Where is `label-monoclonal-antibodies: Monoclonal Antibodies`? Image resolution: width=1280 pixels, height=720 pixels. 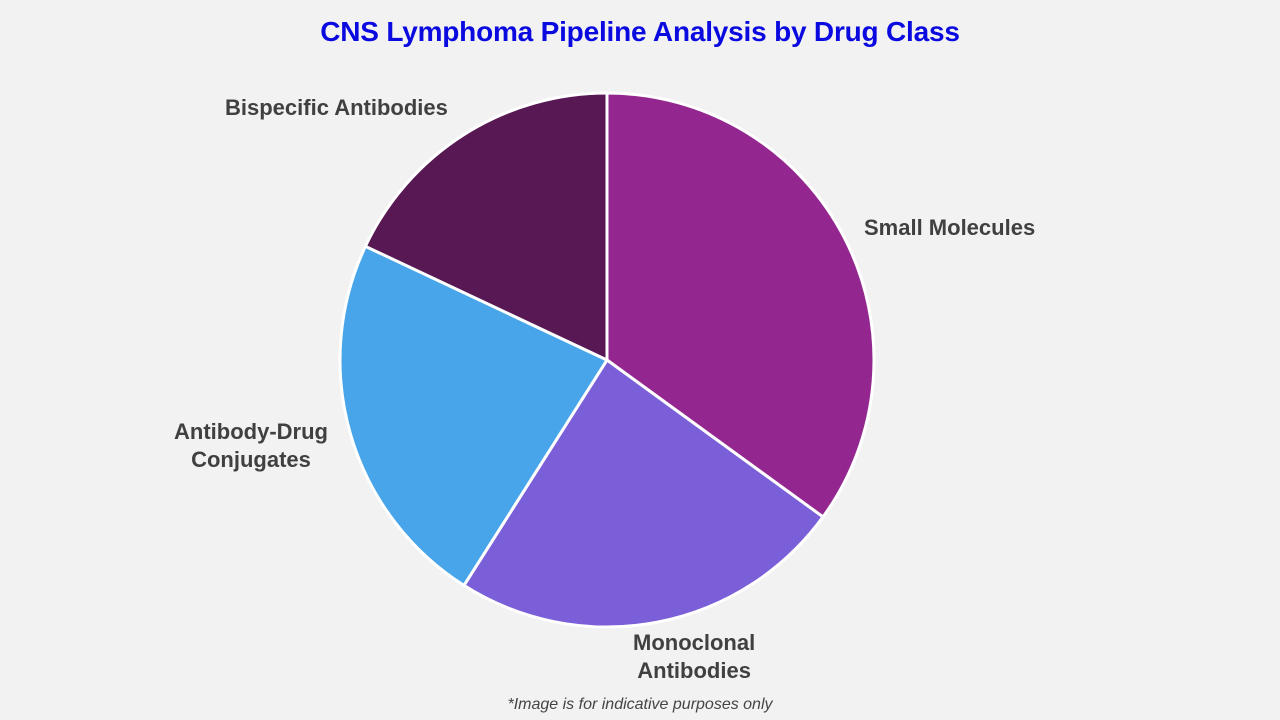
label-monoclonal-antibodies: Monoclonal Antibodies is located at coordinates (694, 657).